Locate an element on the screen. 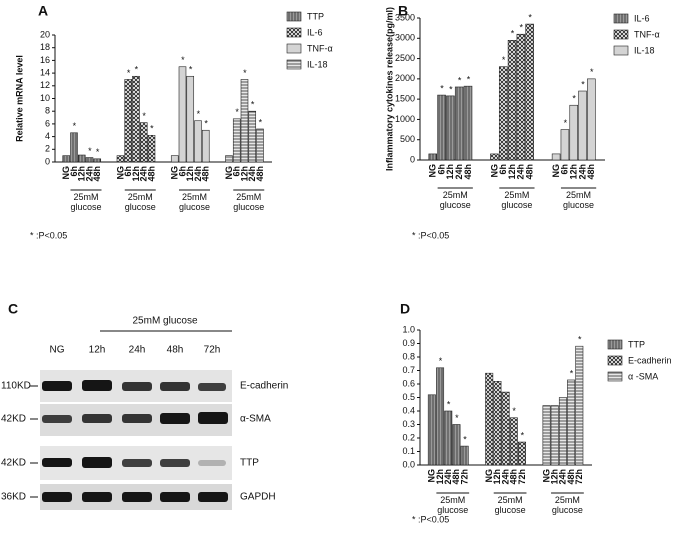 Image resolution: width=675 pixels, height=536 pixels. y-tick-label: 18 is located at coordinates (45, 47).